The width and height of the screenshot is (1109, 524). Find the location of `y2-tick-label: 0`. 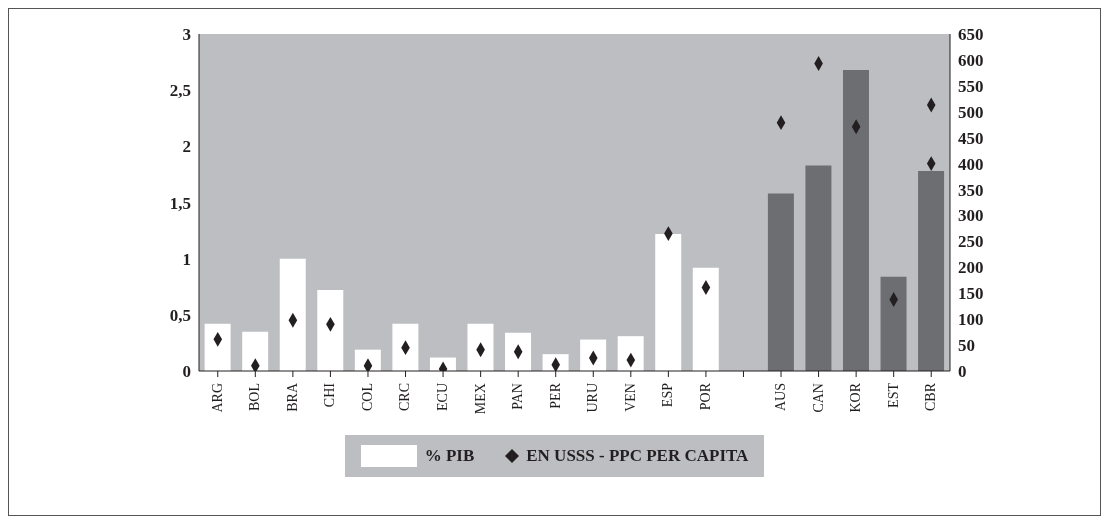

y2-tick-label: 0 is located at coordinates (962, 372).